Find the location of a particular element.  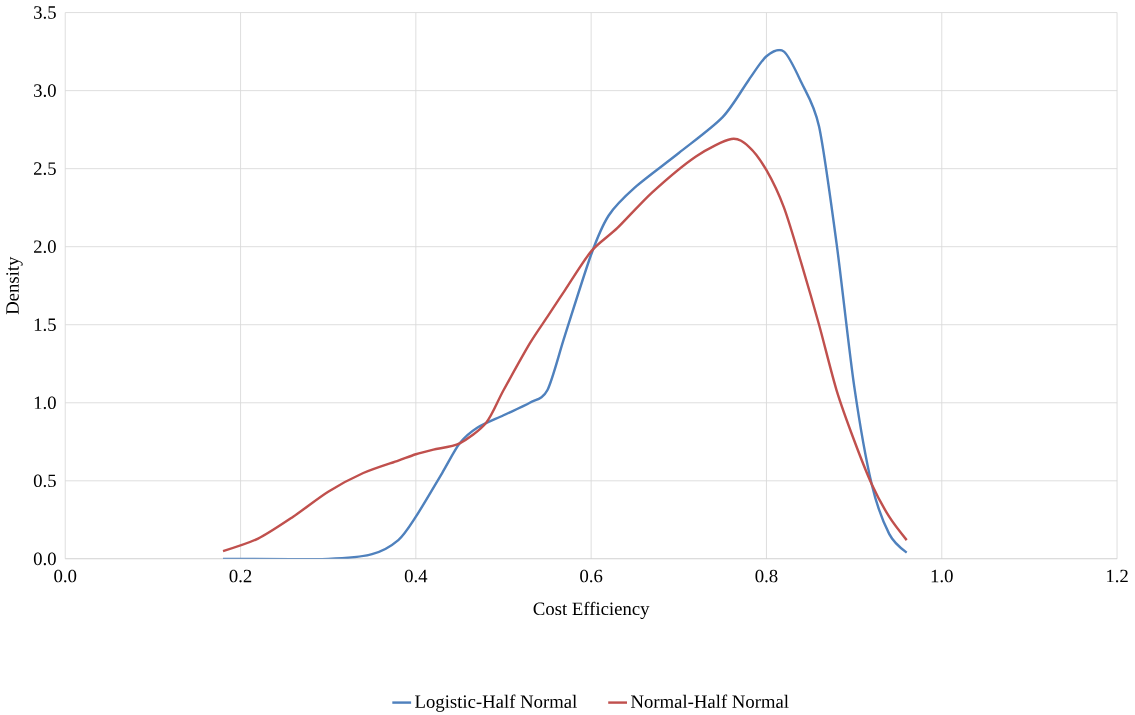

y-tick-label: 1.5 is located at coordinates (45, 325).